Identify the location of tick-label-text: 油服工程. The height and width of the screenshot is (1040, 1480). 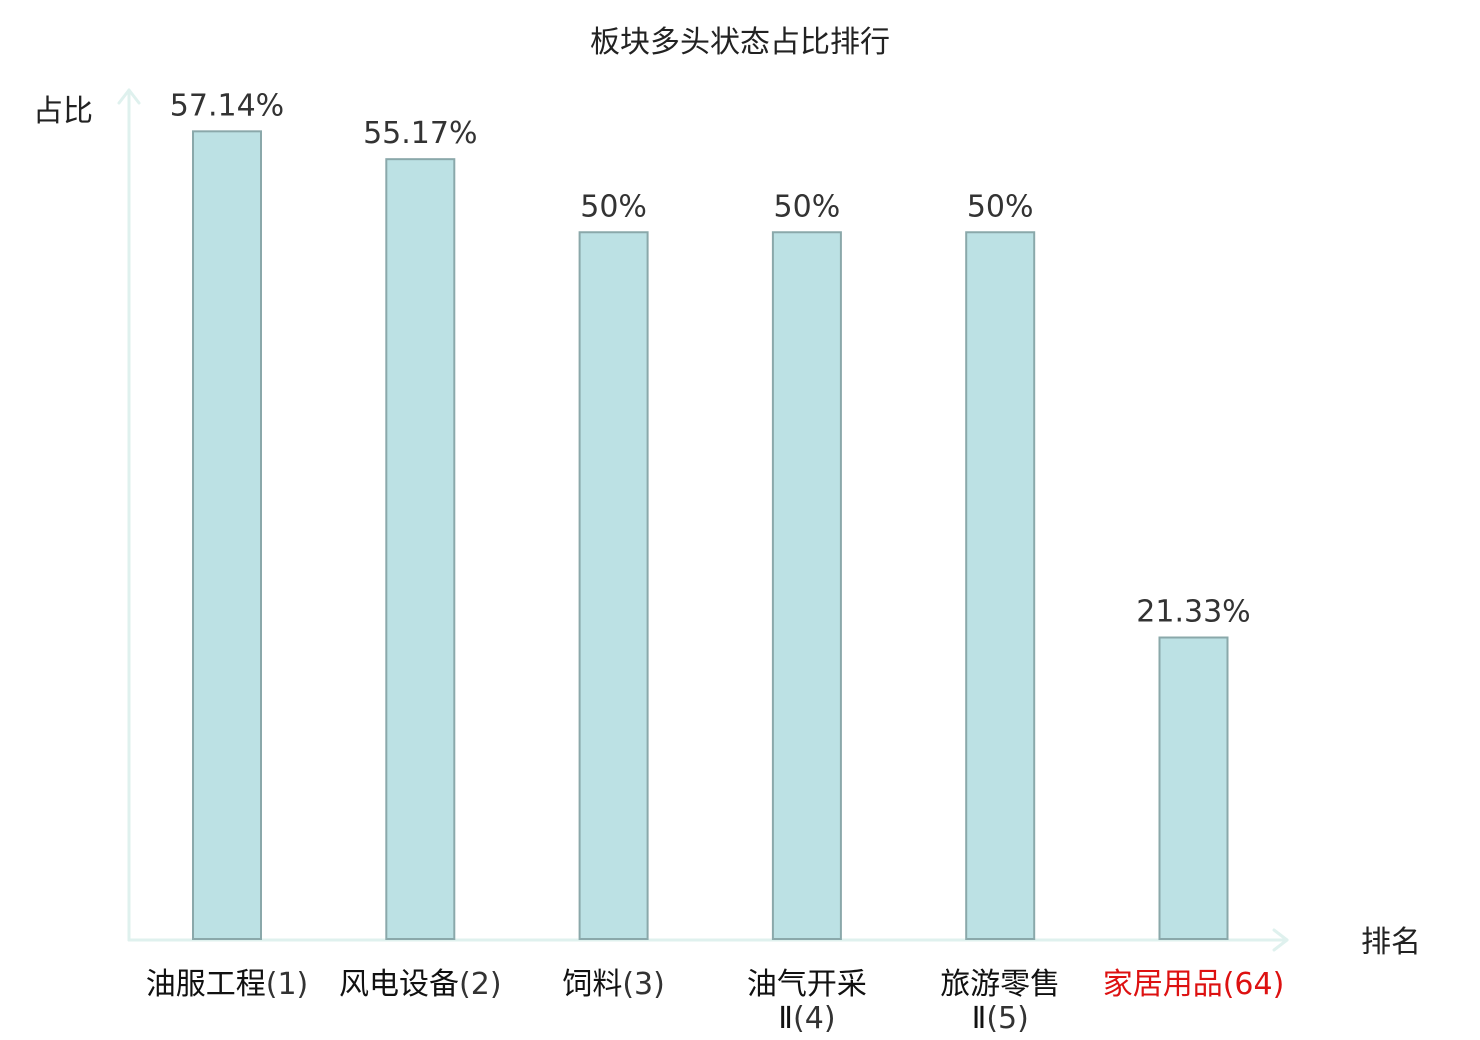
(206, 984).